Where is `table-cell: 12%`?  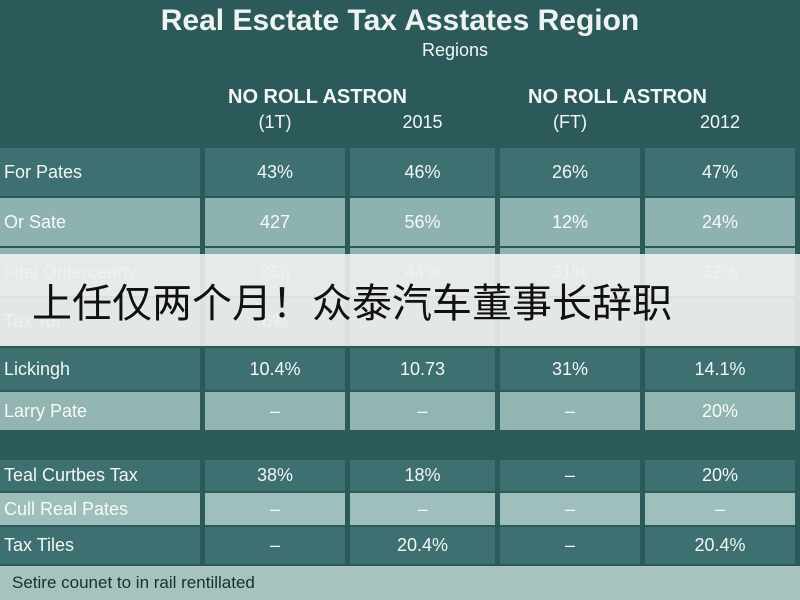 table-cell: 12% is located at coordinates (570, 222).